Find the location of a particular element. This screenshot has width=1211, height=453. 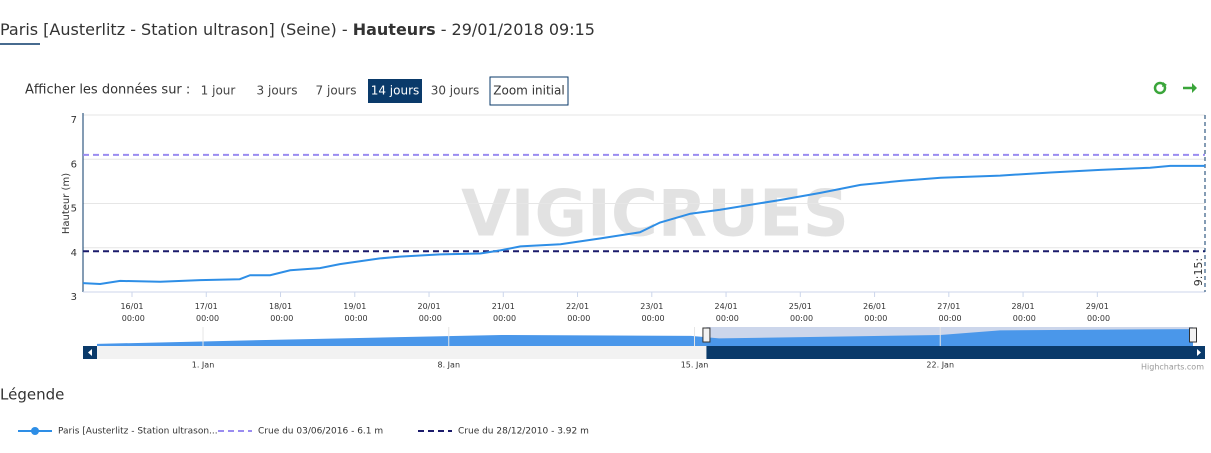

watermark: VIGICRUES is located at coordinates (655, 215).